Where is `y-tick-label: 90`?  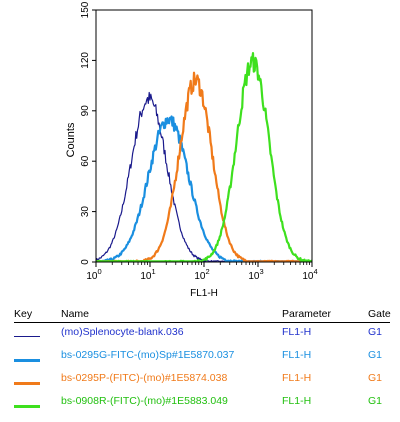
y-tick-label: 90 is located at coordinates (85, 111).